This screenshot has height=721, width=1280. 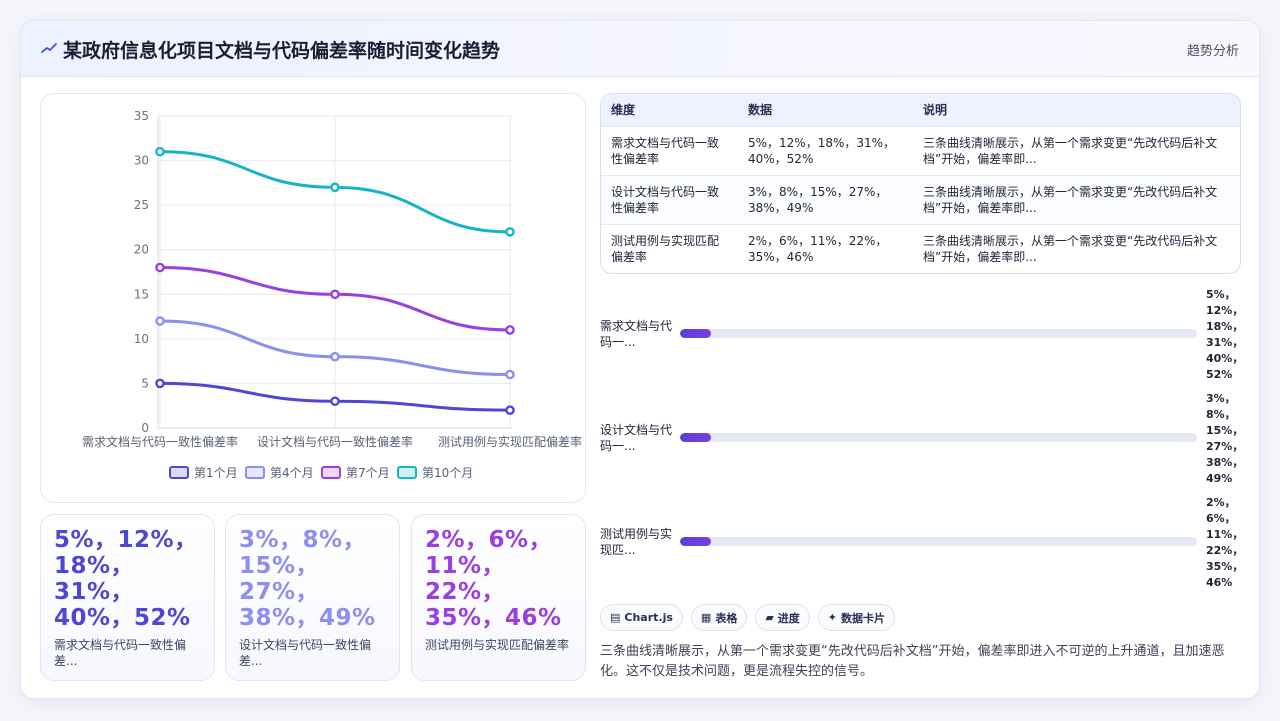 I want to click on chart-icon: ▤, so click(x=615, y=617).